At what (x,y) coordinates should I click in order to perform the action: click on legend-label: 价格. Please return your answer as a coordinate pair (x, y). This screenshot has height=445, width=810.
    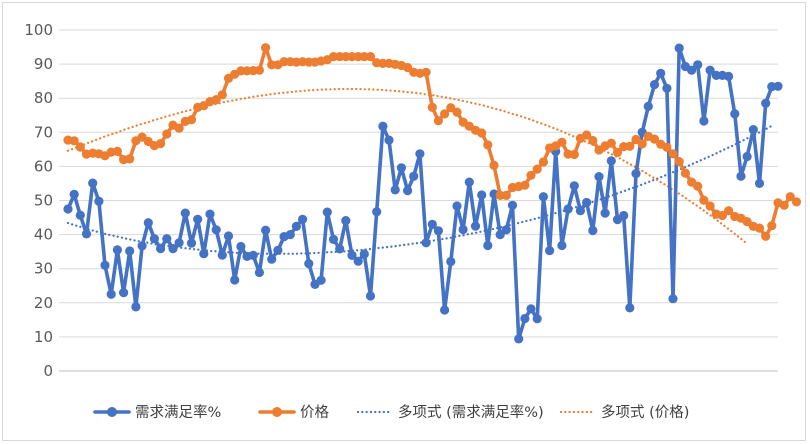
    Looking at the image, I should click on (314, 412).